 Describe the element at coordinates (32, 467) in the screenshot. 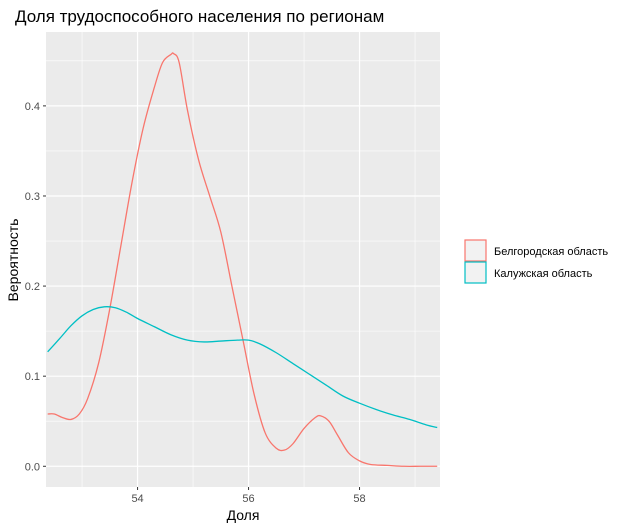

I see `y-tick-label: 0.0` at that location.